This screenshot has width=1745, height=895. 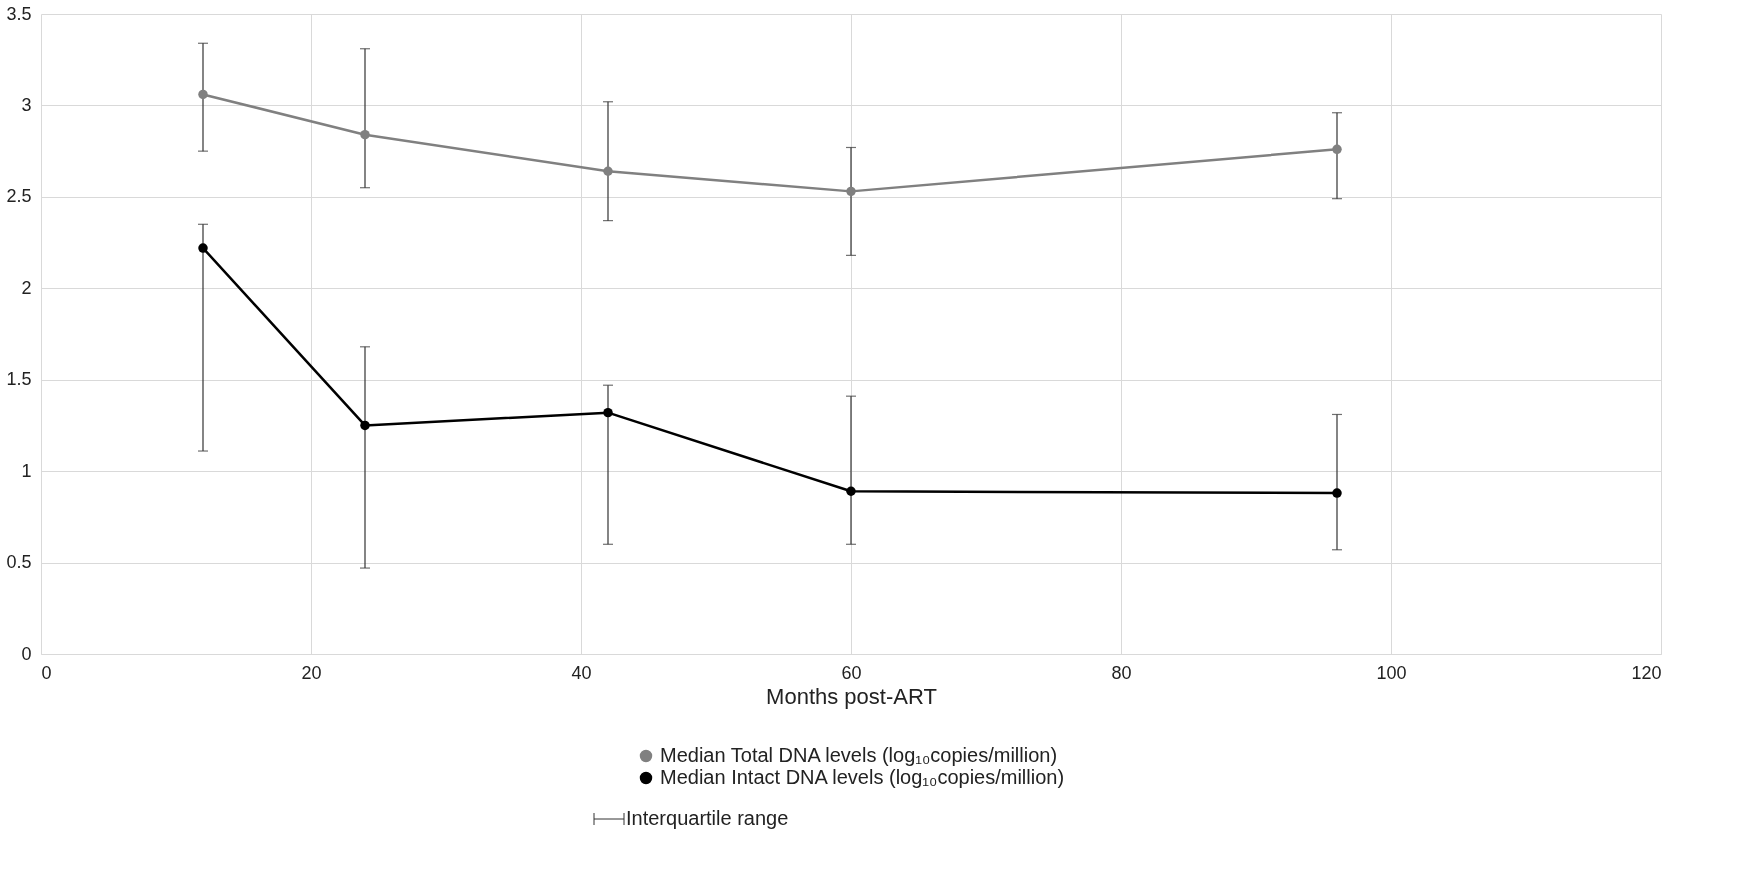 What do you see at coordinates (26, 287) in the screenshot?
I see `y-tick-label: 2` at bounding box center [26, 287].